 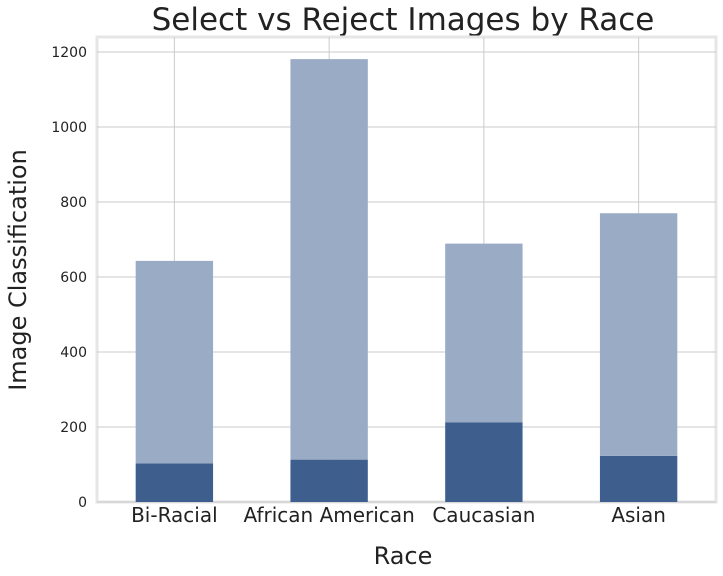 What do you see at coordinates (73, 203) in the screenshot?
I see `y-tick-label: 800` at bounding box center [73, 203].